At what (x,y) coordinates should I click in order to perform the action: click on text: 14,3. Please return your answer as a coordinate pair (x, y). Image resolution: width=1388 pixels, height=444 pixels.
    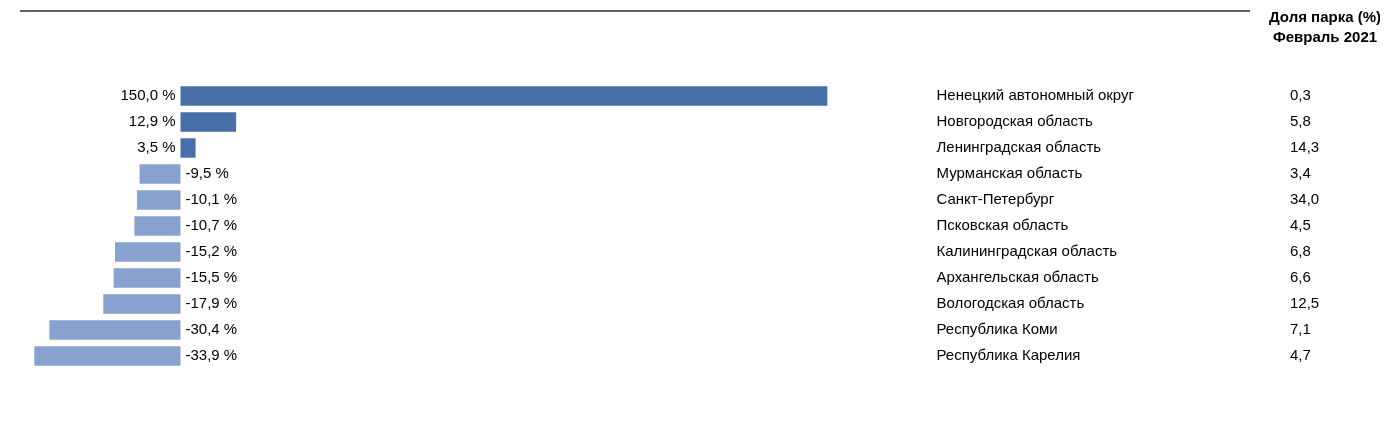
    Looking at the image, I should click on (1305, 147).